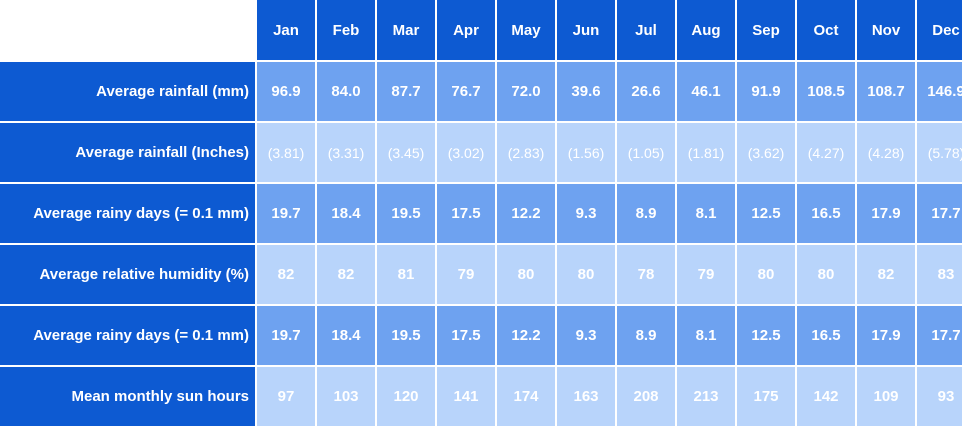 This screenshot has height=426, width=962. I want to click on column-header-jun: Jun, so click(586, 30).